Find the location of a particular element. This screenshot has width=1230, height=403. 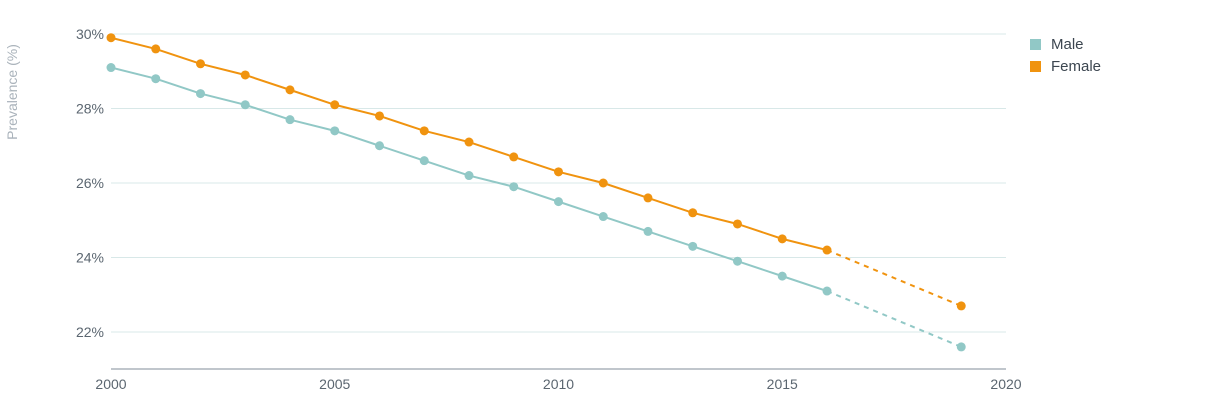

x-tick-label: 2010 is located at coordinates (558, 384).